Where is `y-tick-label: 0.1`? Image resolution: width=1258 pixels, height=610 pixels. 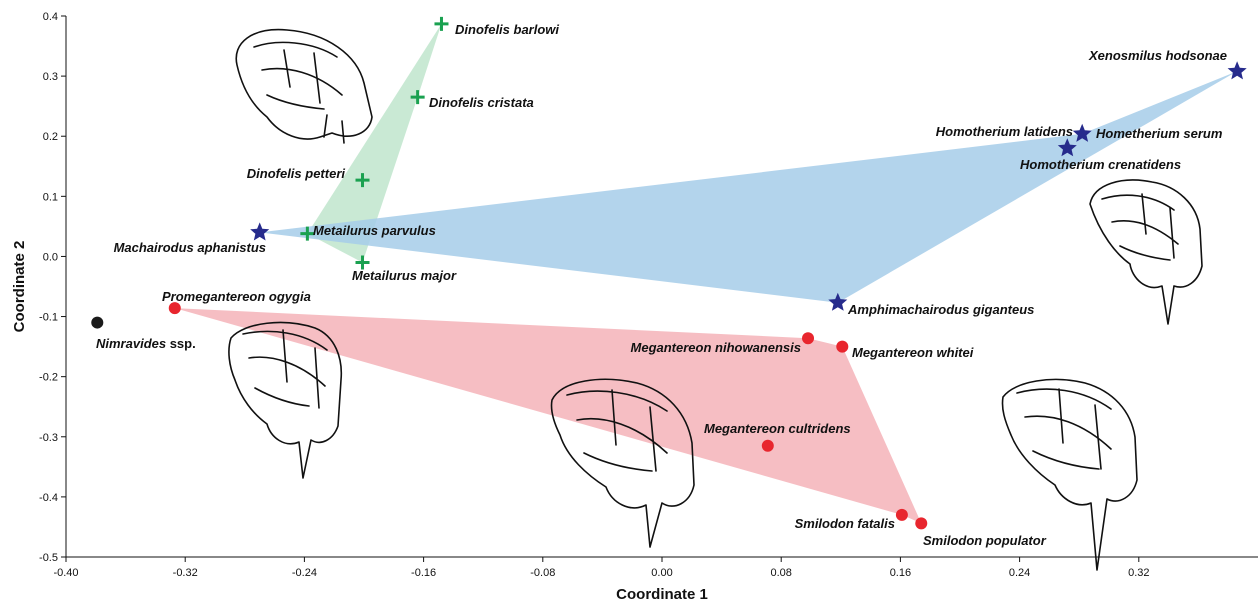 y-tick-label: 0.1 is located at coordinates (50, 197).